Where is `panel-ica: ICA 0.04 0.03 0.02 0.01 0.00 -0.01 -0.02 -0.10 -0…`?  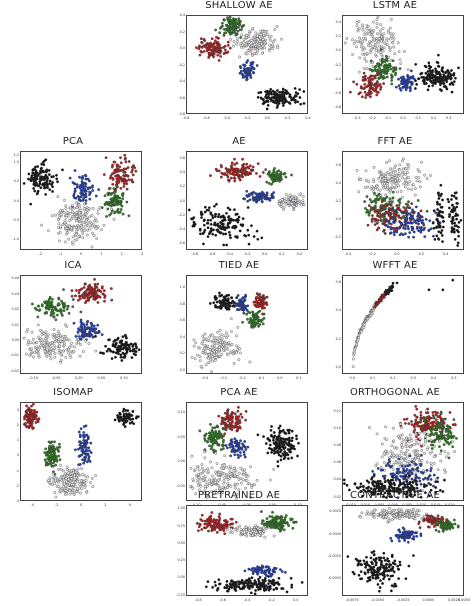 panel-ica: ICA 0.04 0.03 0.02 0.01 0.00 -0.01 -0.02 -0.10 -0… is located at coordinates (73, 322).